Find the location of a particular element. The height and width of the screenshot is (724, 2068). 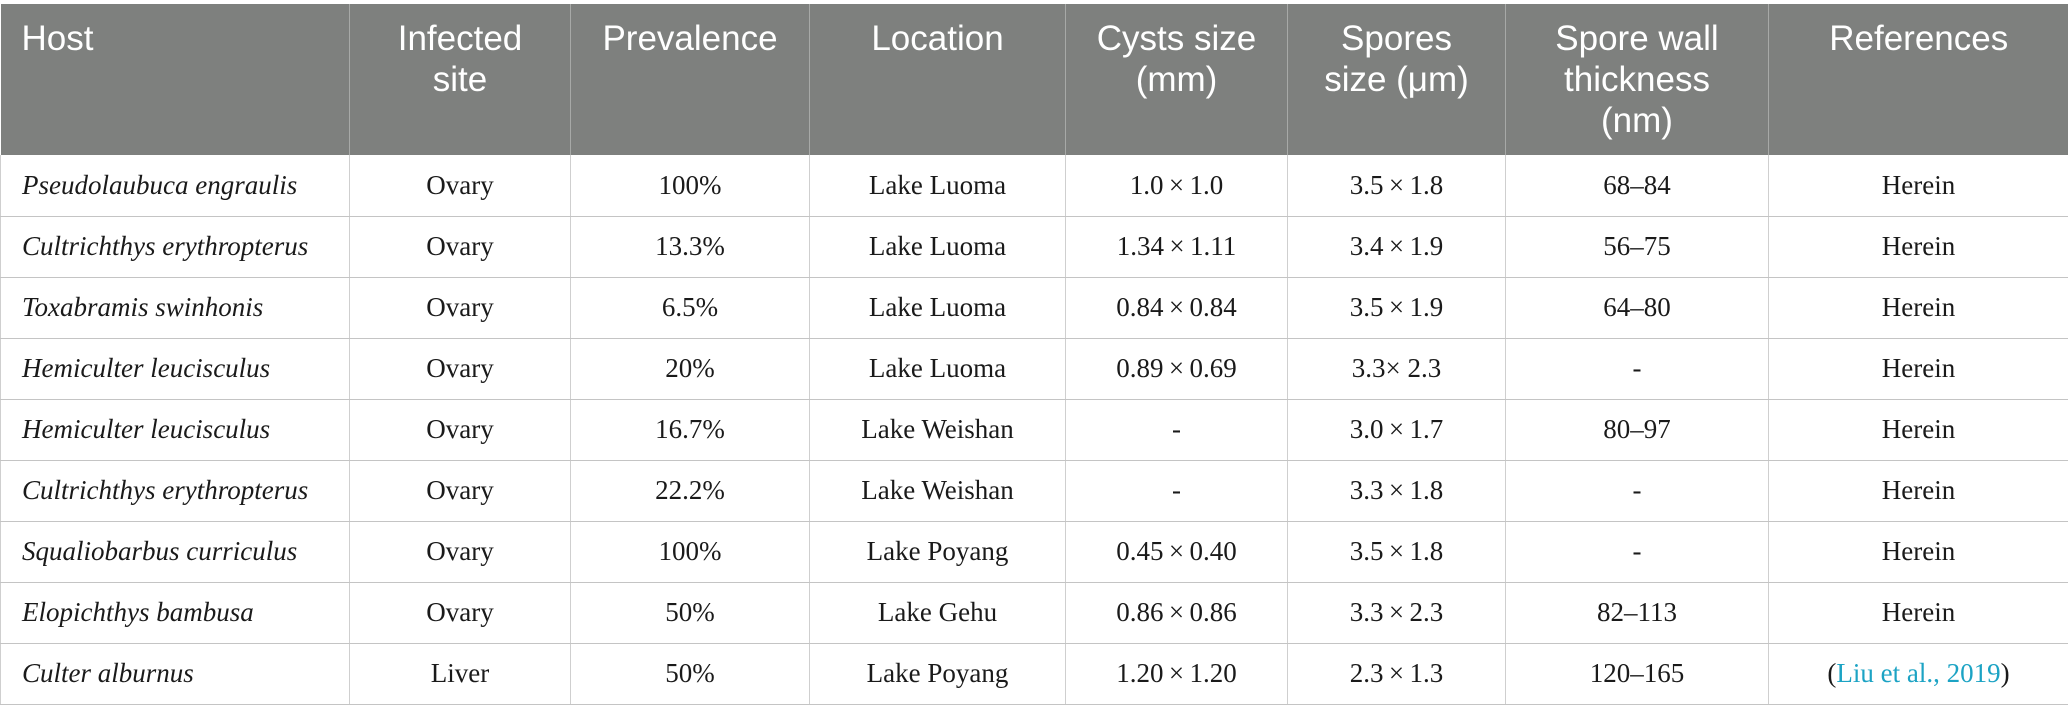

header-line: Infected is located at coordinates (460, 38).